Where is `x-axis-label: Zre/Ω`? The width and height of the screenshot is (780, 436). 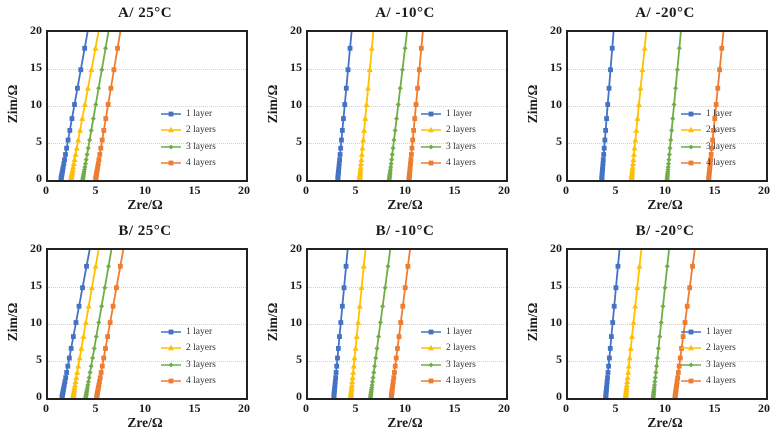 x-axis-label: Zre/Ω is located at coordinates (145, 204).